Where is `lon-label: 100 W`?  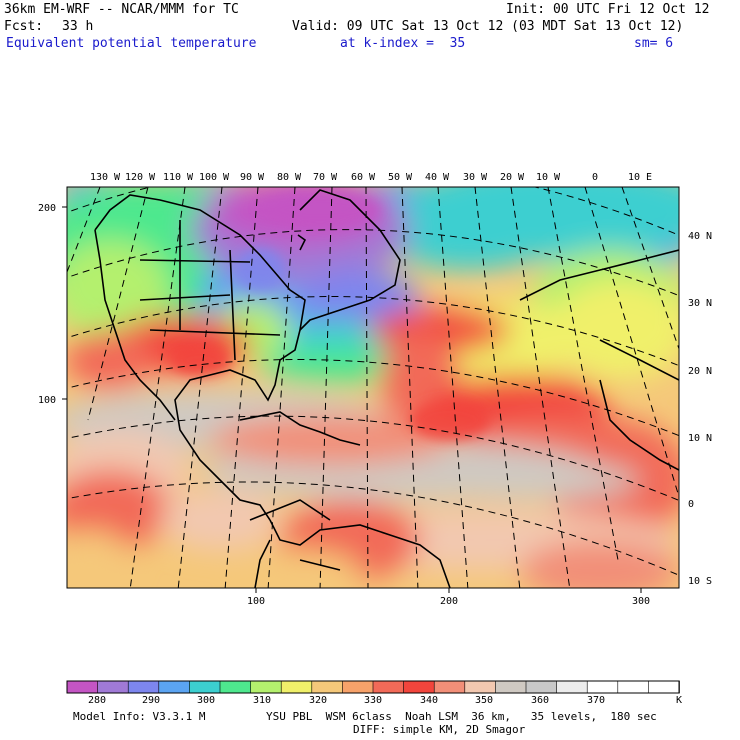 lon-label: 100 W is located at coordinates (214, 177).